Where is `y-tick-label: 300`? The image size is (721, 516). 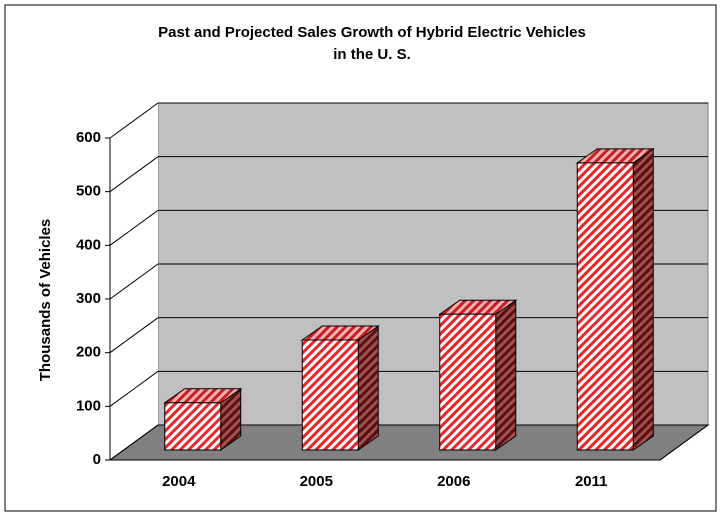 y-tick-label: 300 is located at coordinates (88, 298).